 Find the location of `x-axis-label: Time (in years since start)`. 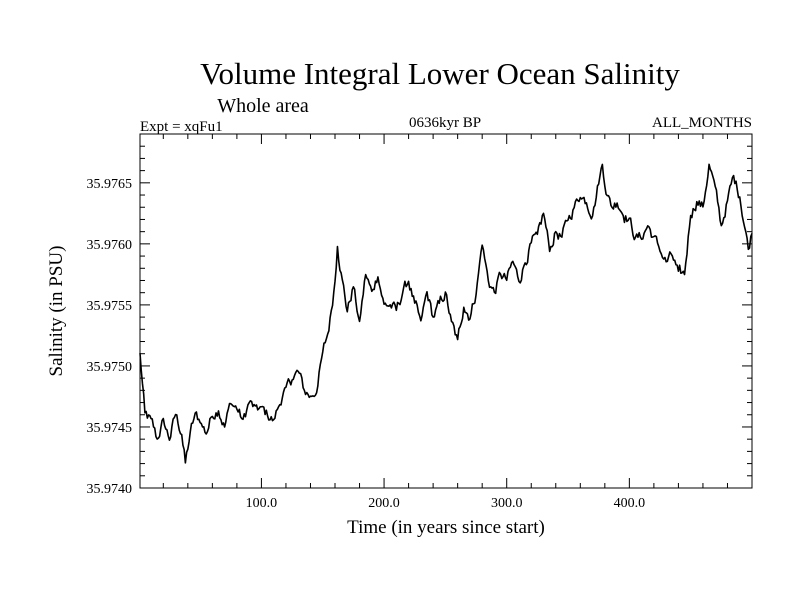

x-axis-label: Time (in years since start) is located at coordinates (446, 527).